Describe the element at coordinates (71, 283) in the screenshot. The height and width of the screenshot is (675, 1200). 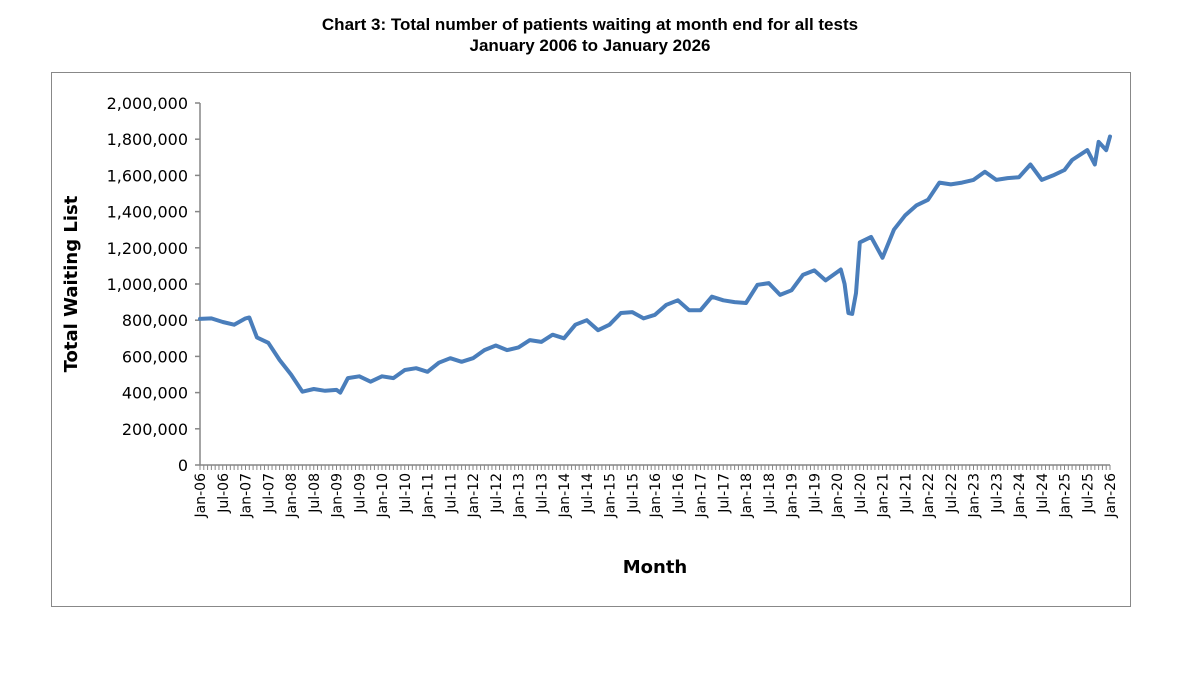
I see `y-axis-label: Total Waiting List` at that location.